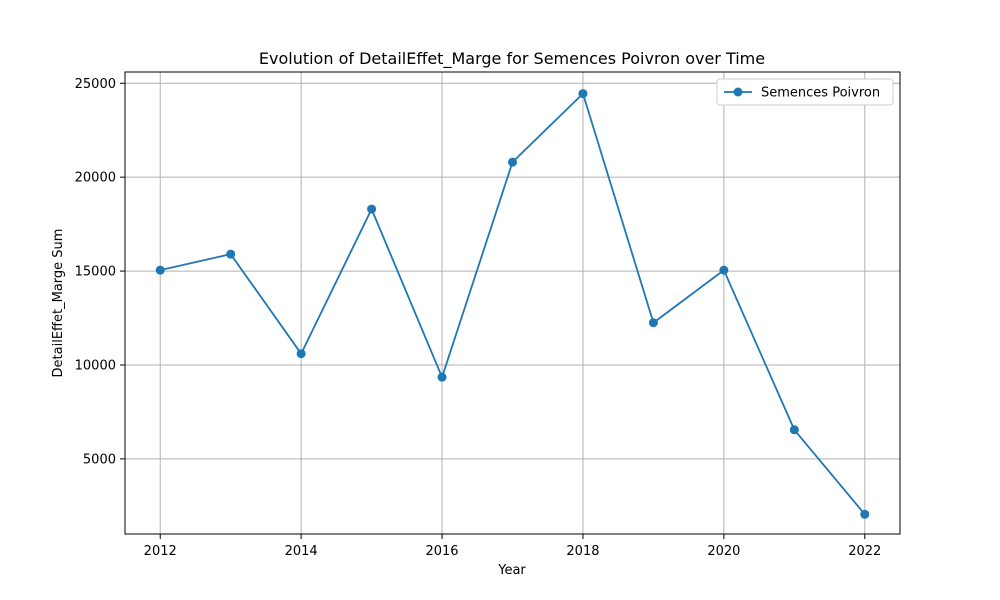 This screenshot has width=1000, height=600. I want to click on x-tick-label: 2018, so click(582, 551).